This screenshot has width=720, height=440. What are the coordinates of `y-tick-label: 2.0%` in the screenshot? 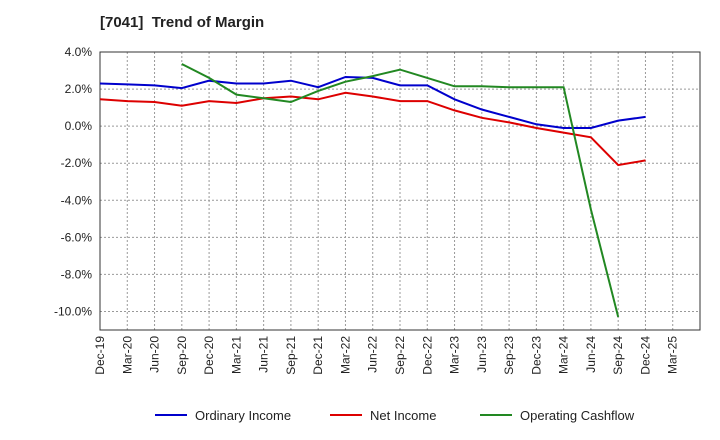 It's located at (79, 89).